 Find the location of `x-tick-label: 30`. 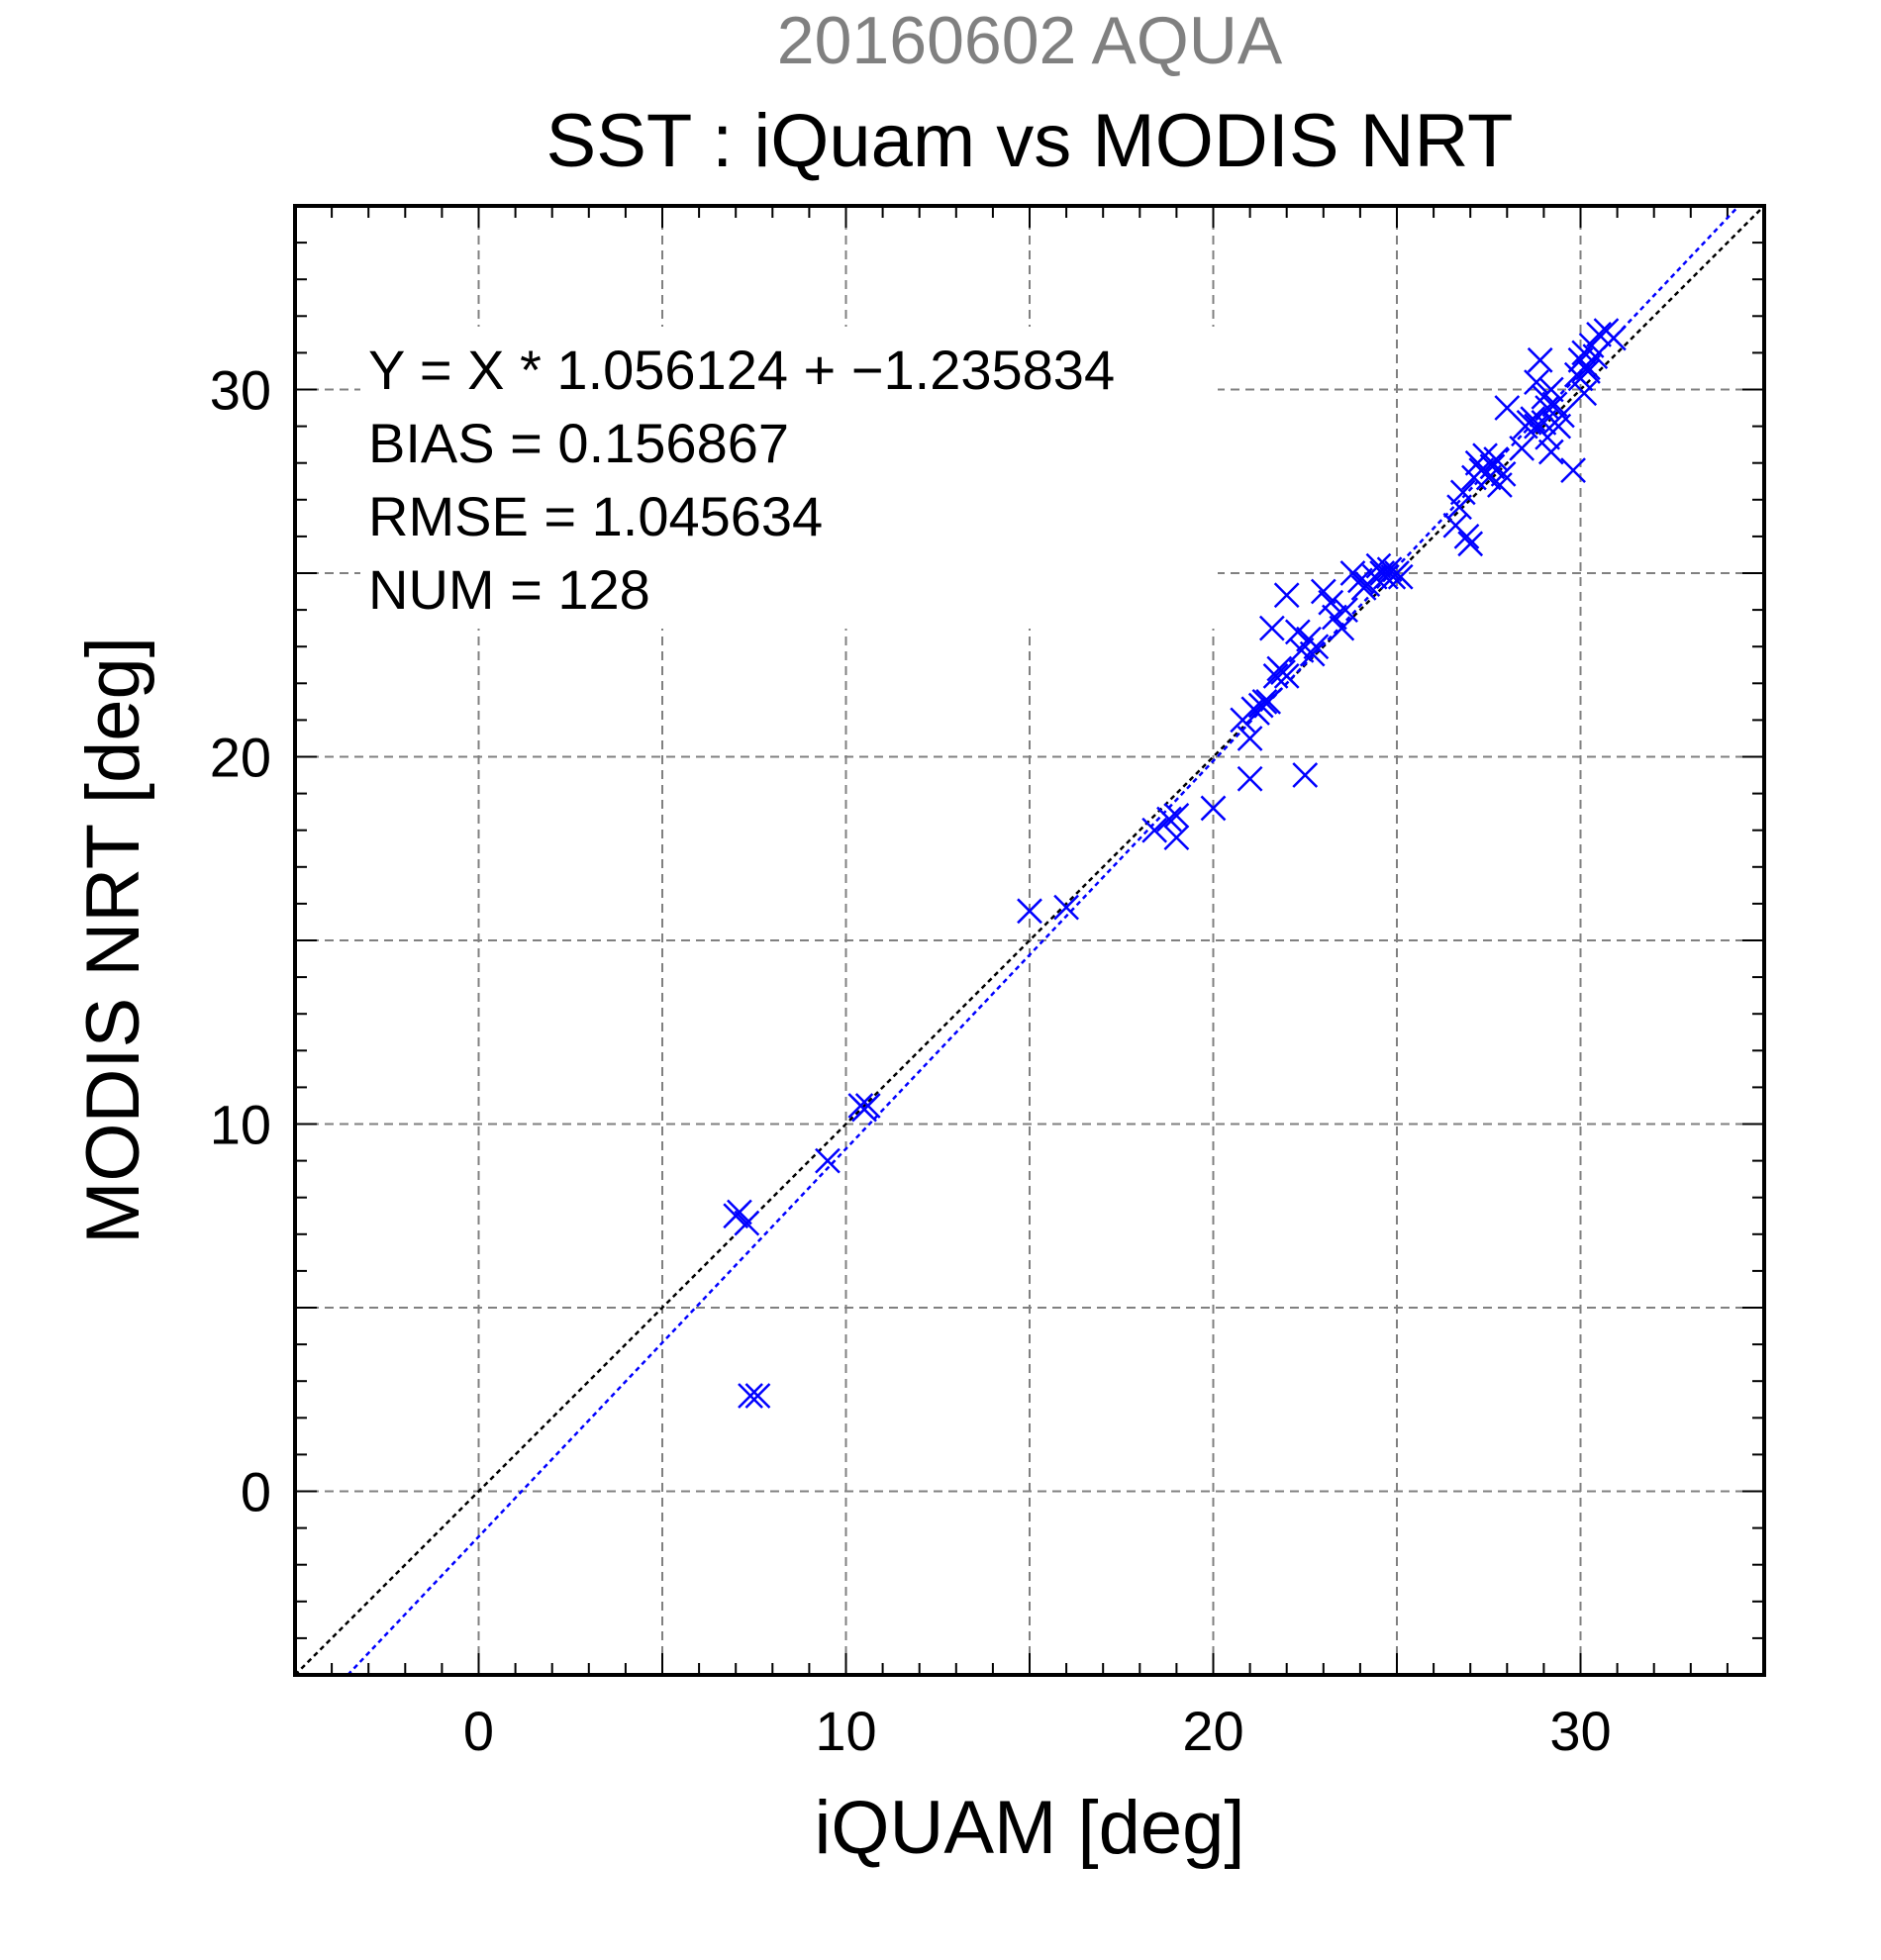

x-tick-label: 30 is located at coordinates (1580, 1731).